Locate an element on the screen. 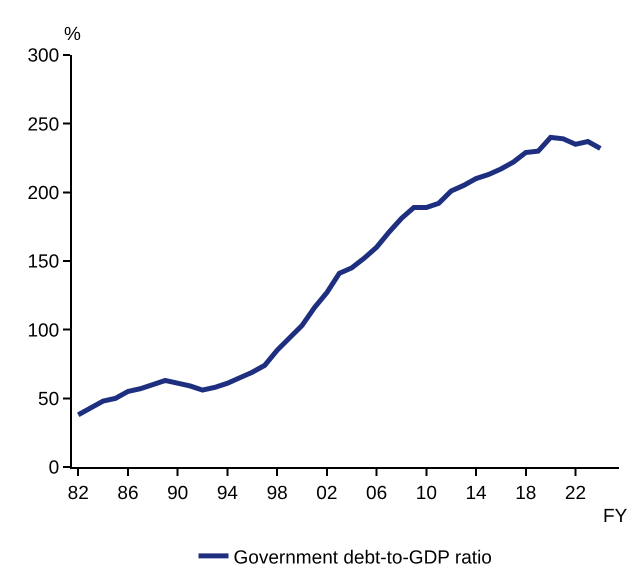 The height and width of the screenshot is (587, 633). x-tick-label: 18 is located at coordinates (525, 493).